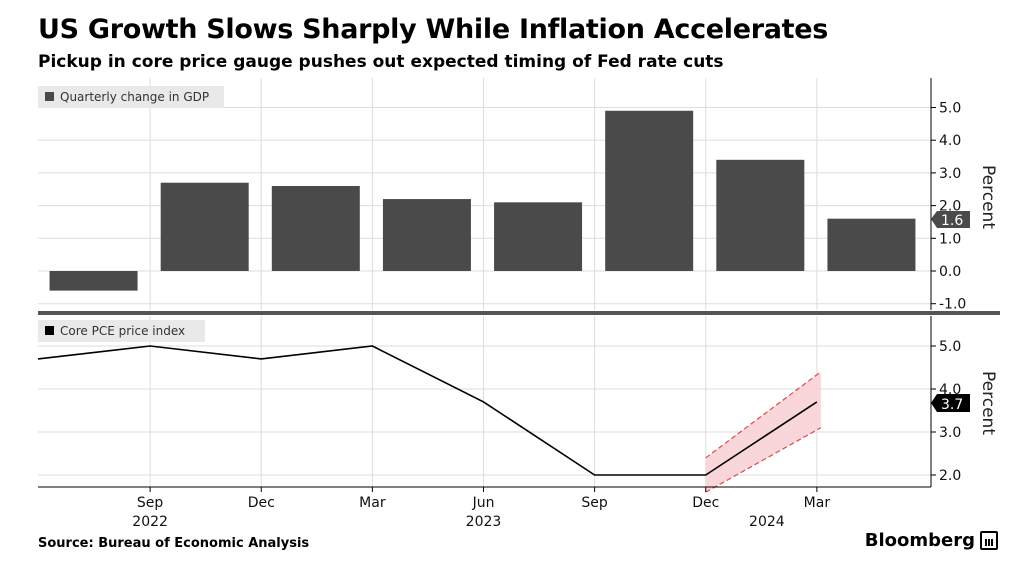 This screenshot has height=563, width=1024. I want to click on x-tick-label-0: Sep, so click(150, 503).